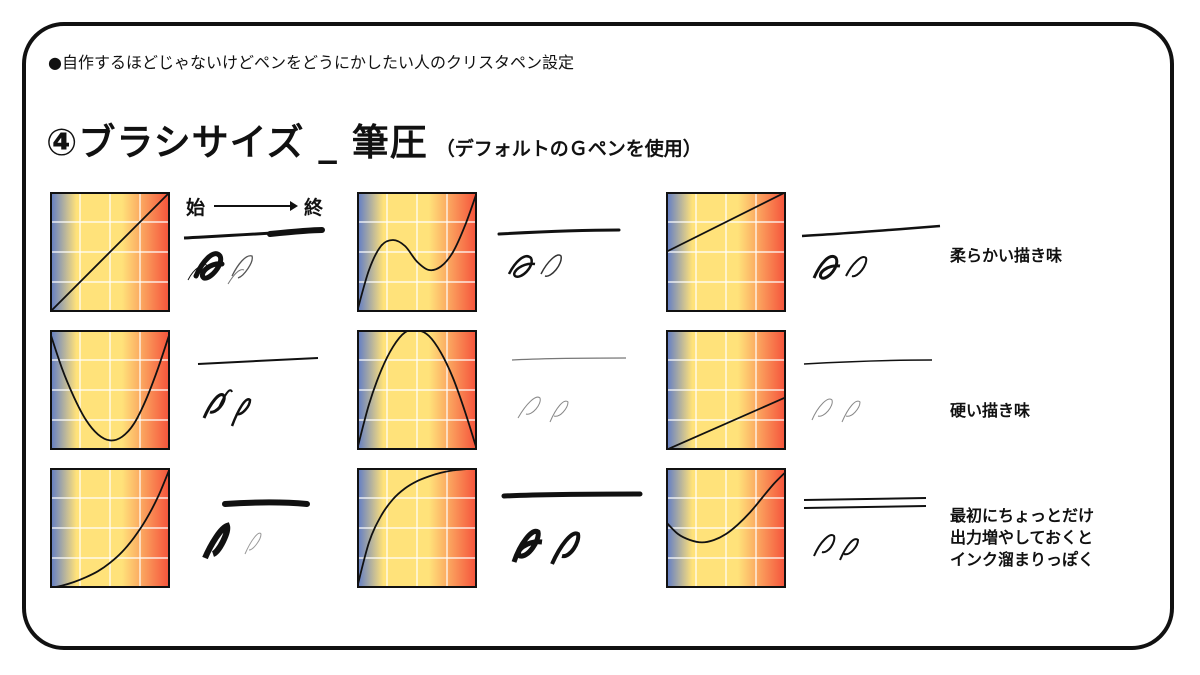 The image size is (1200, 675). I want to click on page-title: ④ブラシサイズ _ 筆圧, so click(237, 142).